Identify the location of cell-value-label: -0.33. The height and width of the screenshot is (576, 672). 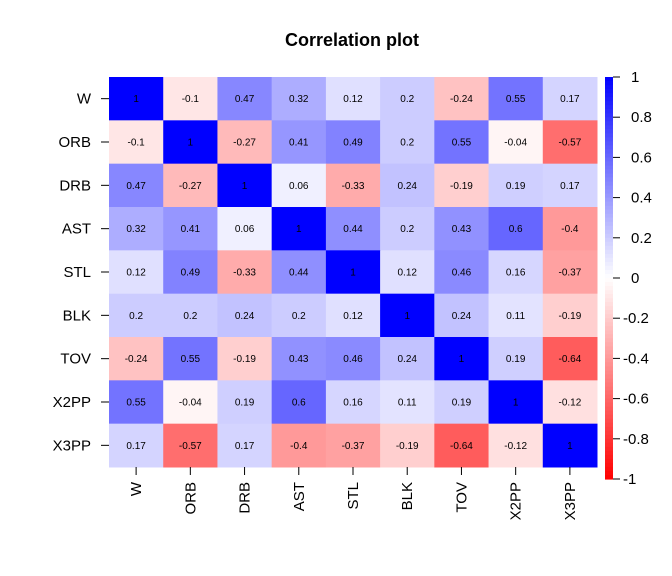
(244, 273).